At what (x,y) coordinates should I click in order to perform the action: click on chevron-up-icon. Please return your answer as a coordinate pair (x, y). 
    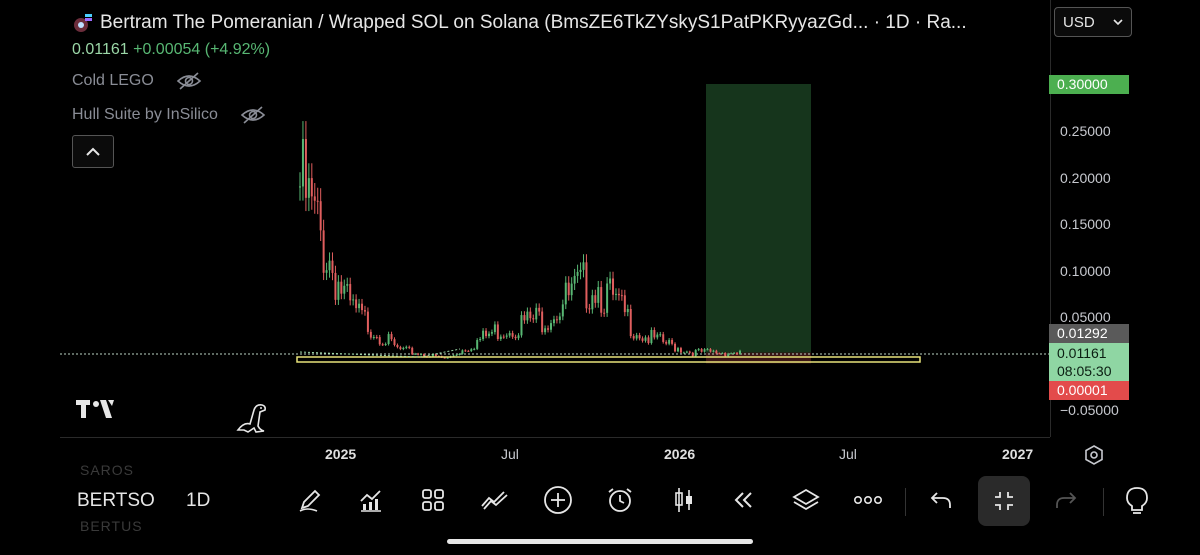
    Looking at the image, I should click on (93, 151).